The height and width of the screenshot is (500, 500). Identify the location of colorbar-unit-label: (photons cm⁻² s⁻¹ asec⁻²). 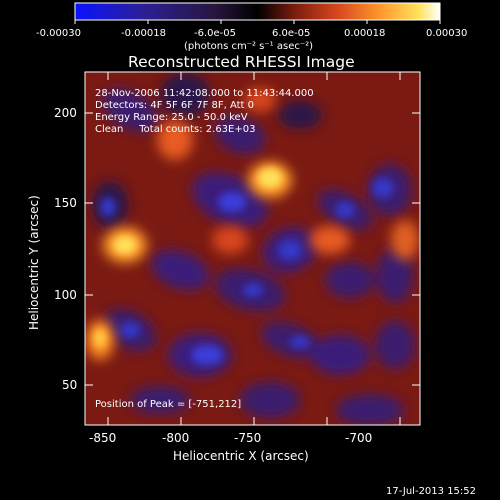
(248, 46).